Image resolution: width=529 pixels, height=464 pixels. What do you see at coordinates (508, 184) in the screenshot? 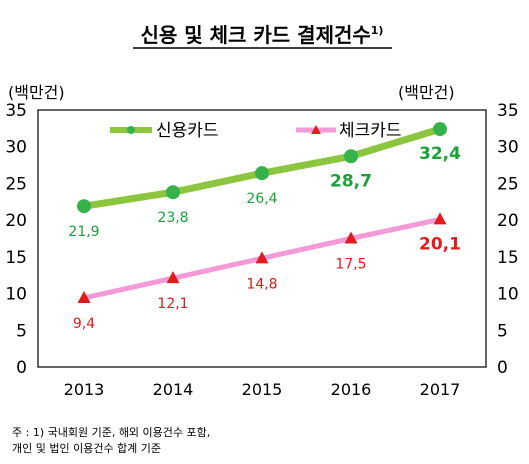
I see `y-tick-label-right: 25` at bounding box center [508, 184].